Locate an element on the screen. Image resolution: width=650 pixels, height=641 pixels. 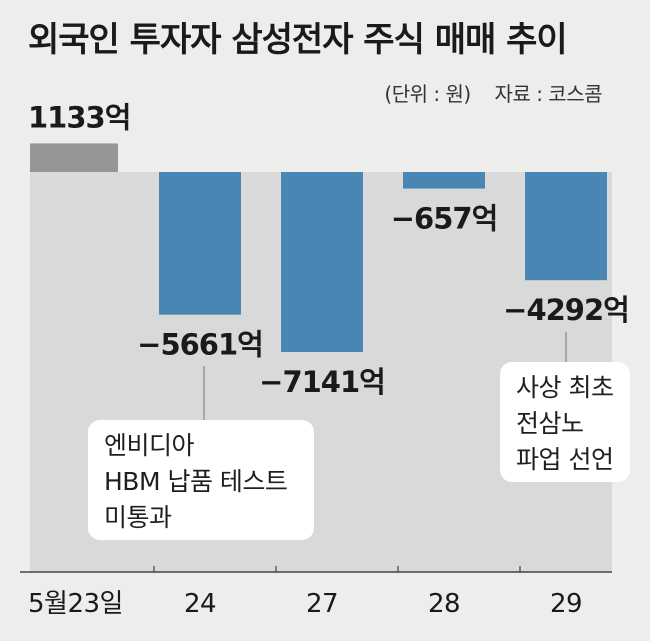
annotation-line: 전삼노 is located at coordinates (550, 423).